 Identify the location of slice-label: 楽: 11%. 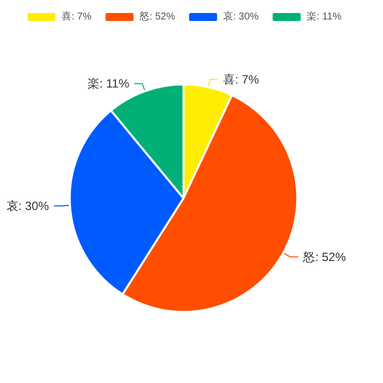
(108, 83).